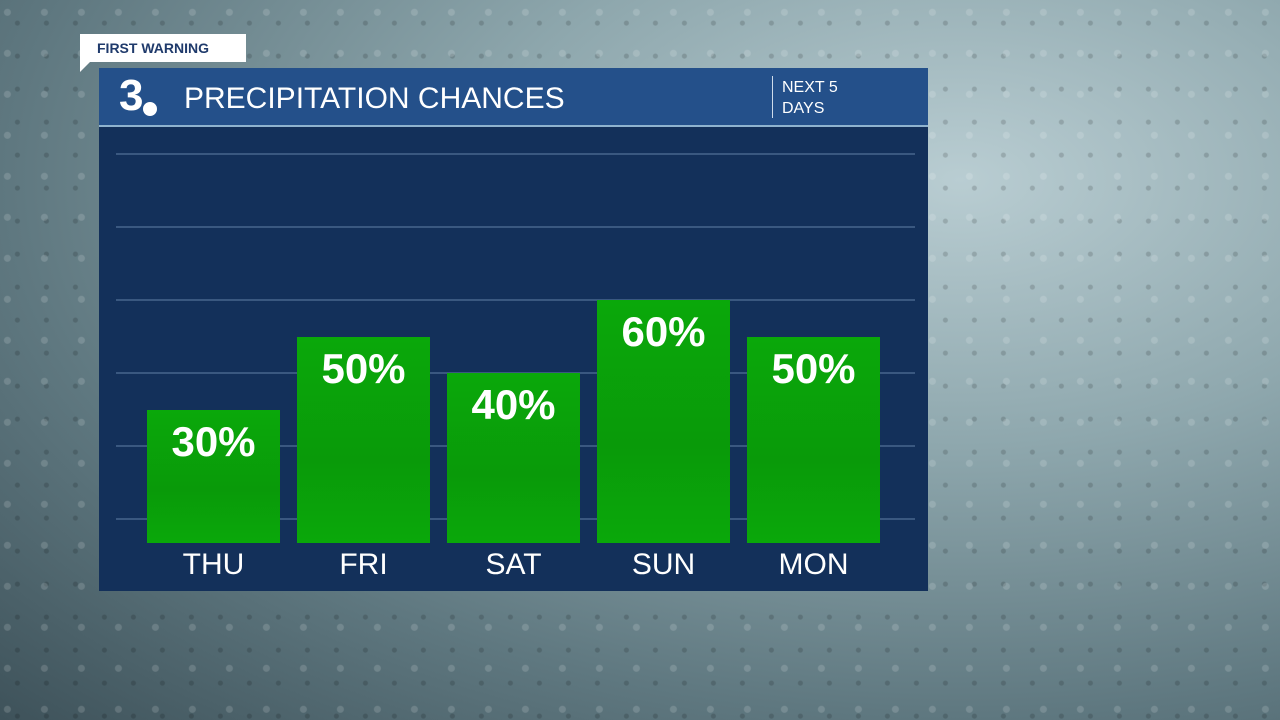 The image size is (1280, 720). I want to click on chart-subtitle: NEXT 5 DAYS, so click(810, 98).